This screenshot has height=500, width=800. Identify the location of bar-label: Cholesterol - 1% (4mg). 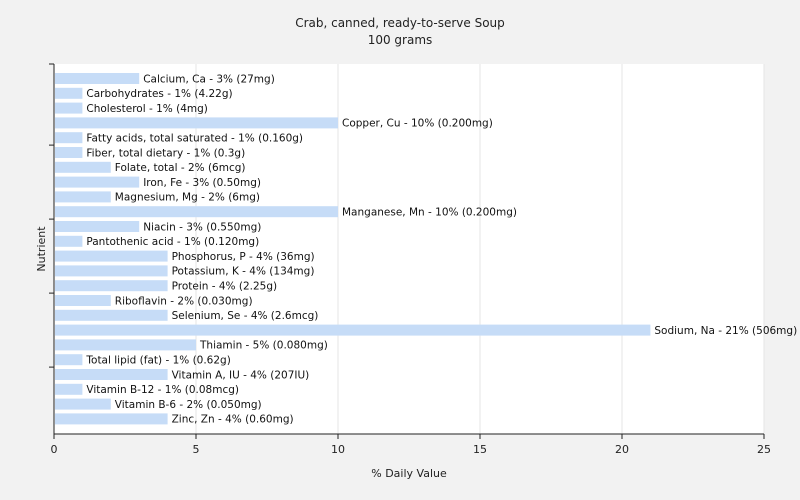
(146, 109).